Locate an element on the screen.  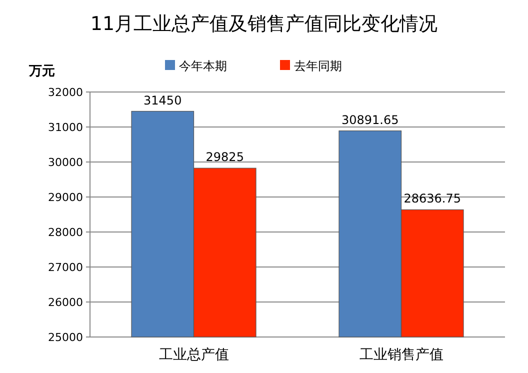
y-tick-label: 31000 is located at coordinates (65, 127).